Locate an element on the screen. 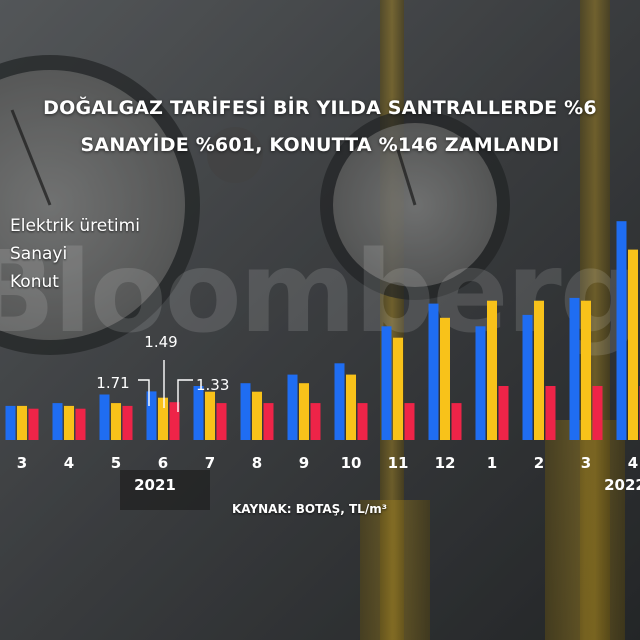 The image size is (640, 640). legend-entry-industry: Sanayi is located at coordinates (39, 254).